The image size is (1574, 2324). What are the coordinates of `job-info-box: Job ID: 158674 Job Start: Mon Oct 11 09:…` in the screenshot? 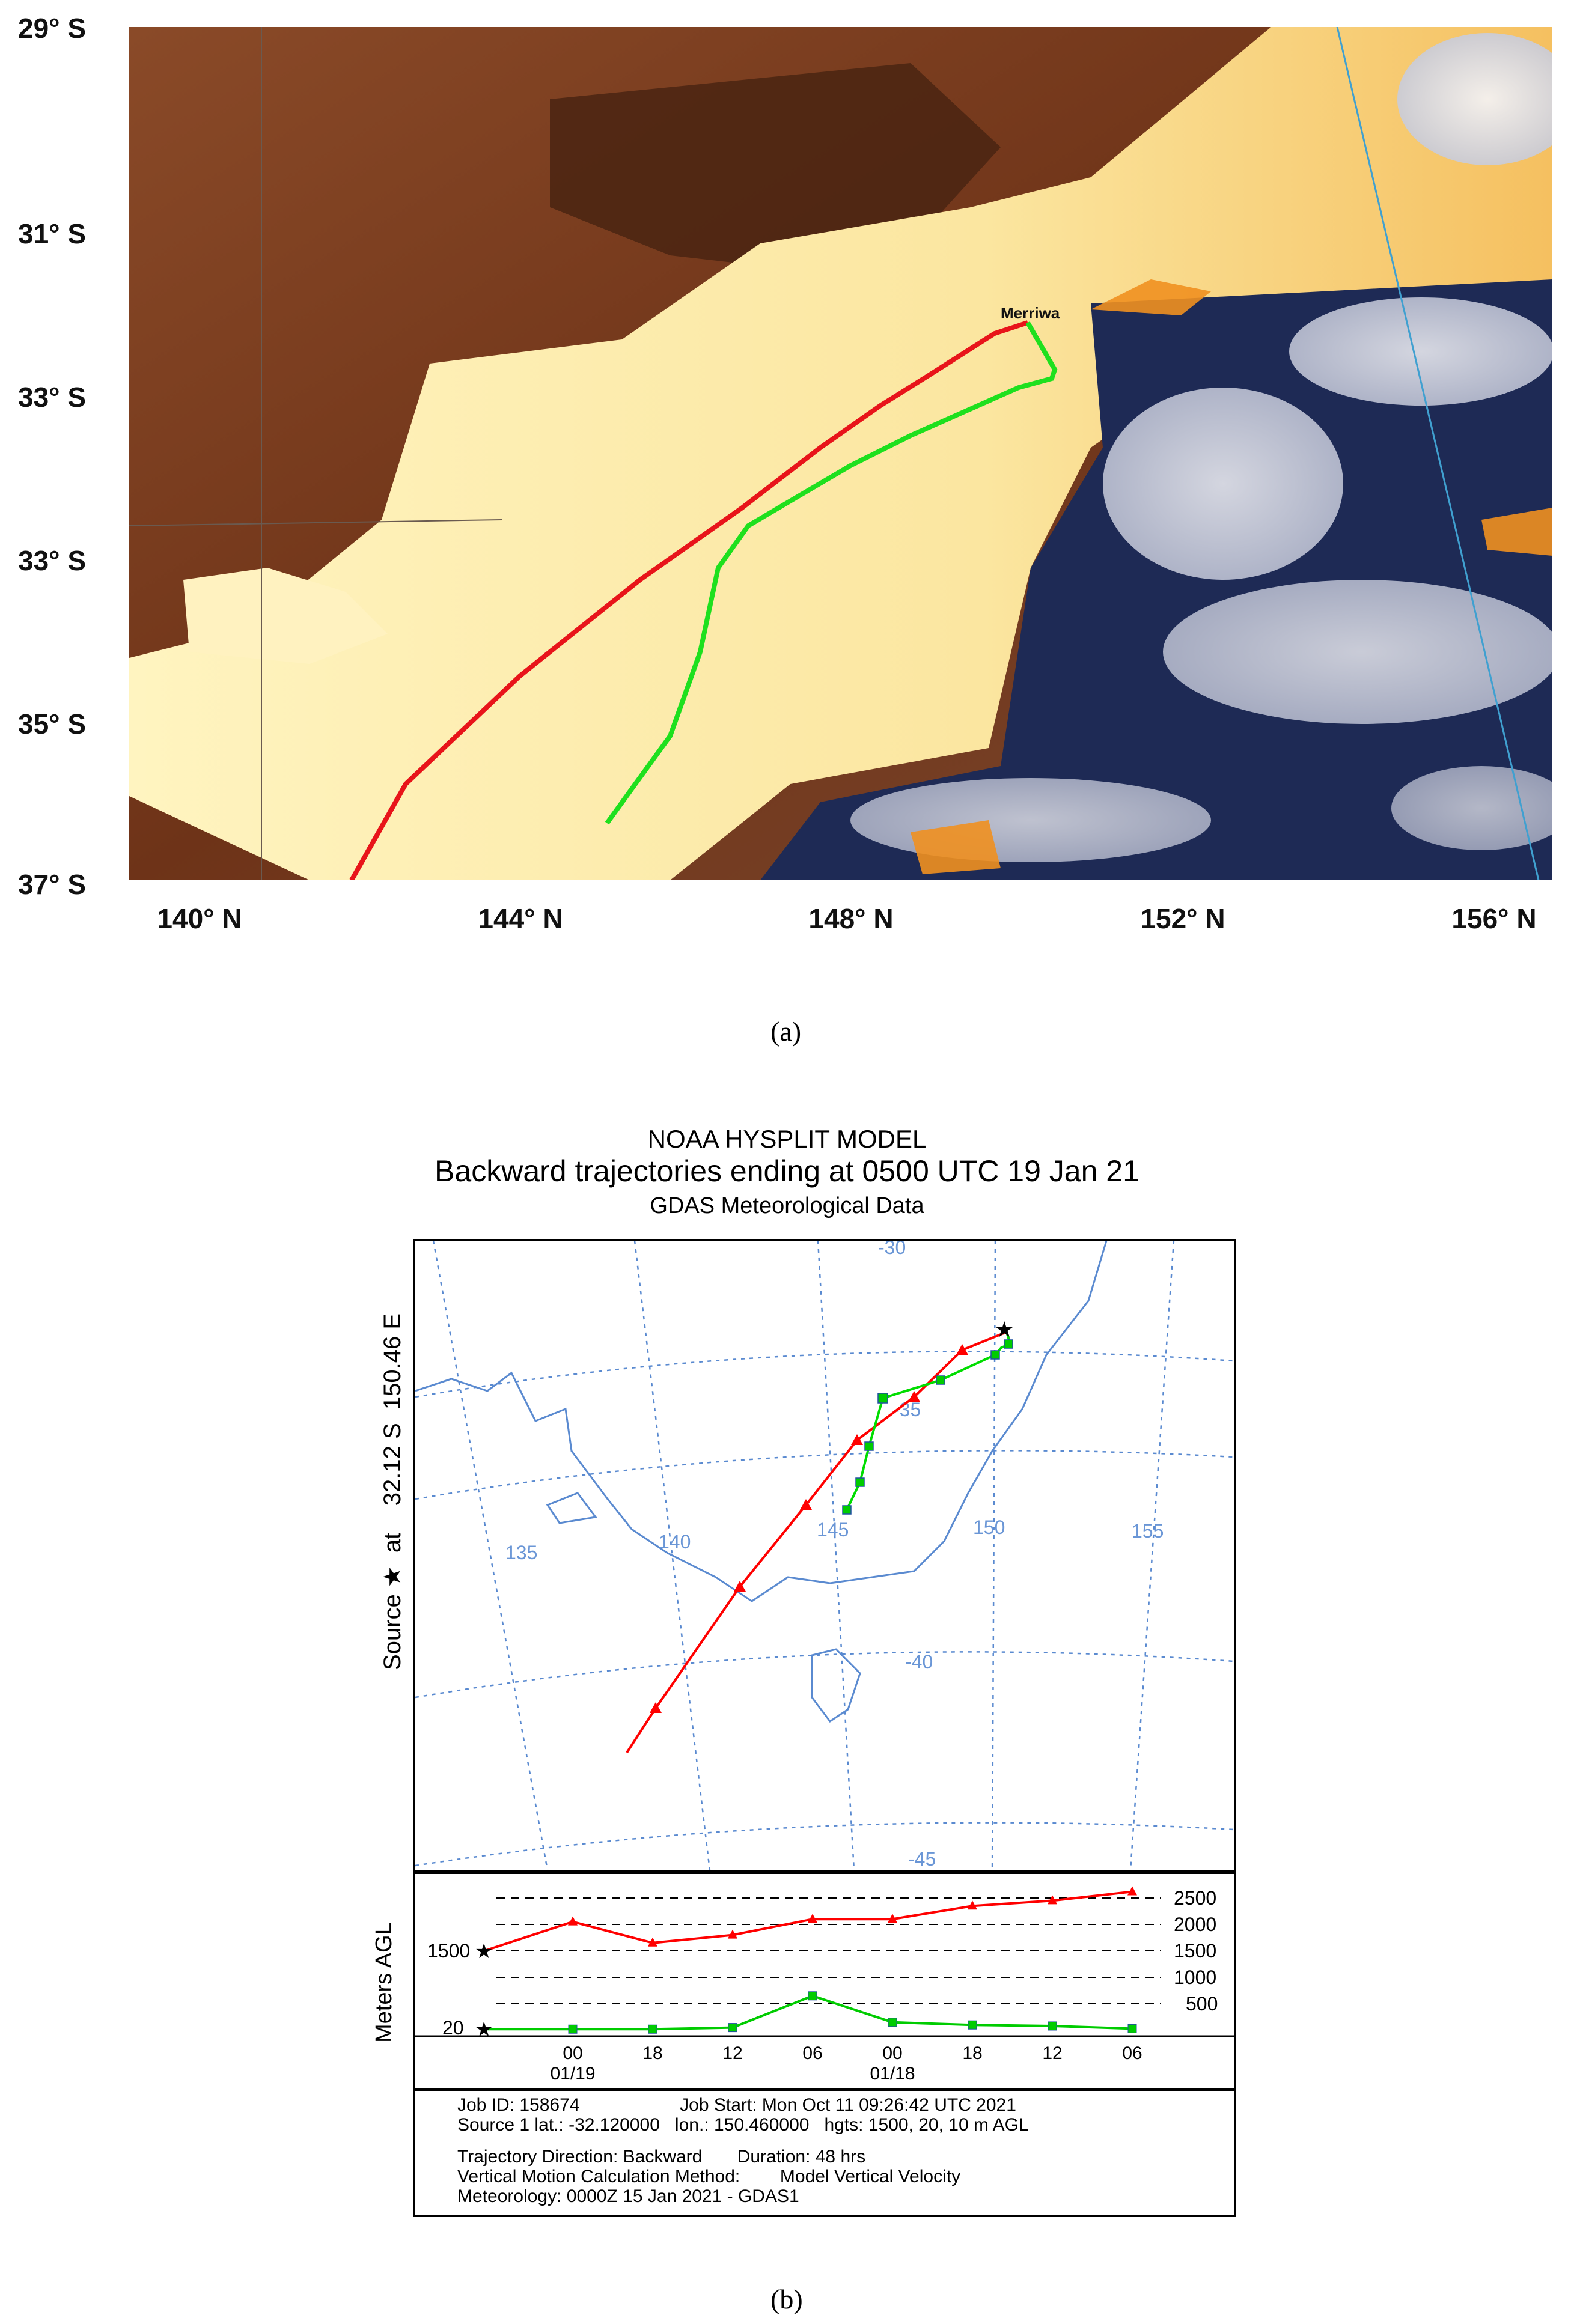 It's located at (825, 2153).